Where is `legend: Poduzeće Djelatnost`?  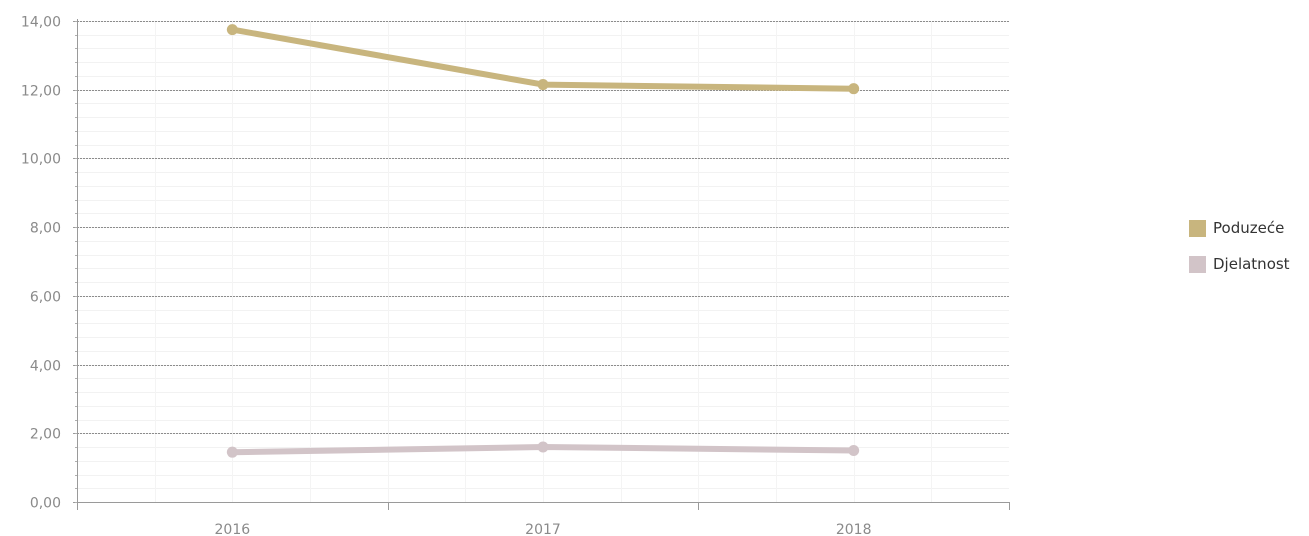
legend: Poduzeće Djelatnost is located at coordinates (1239, 246).